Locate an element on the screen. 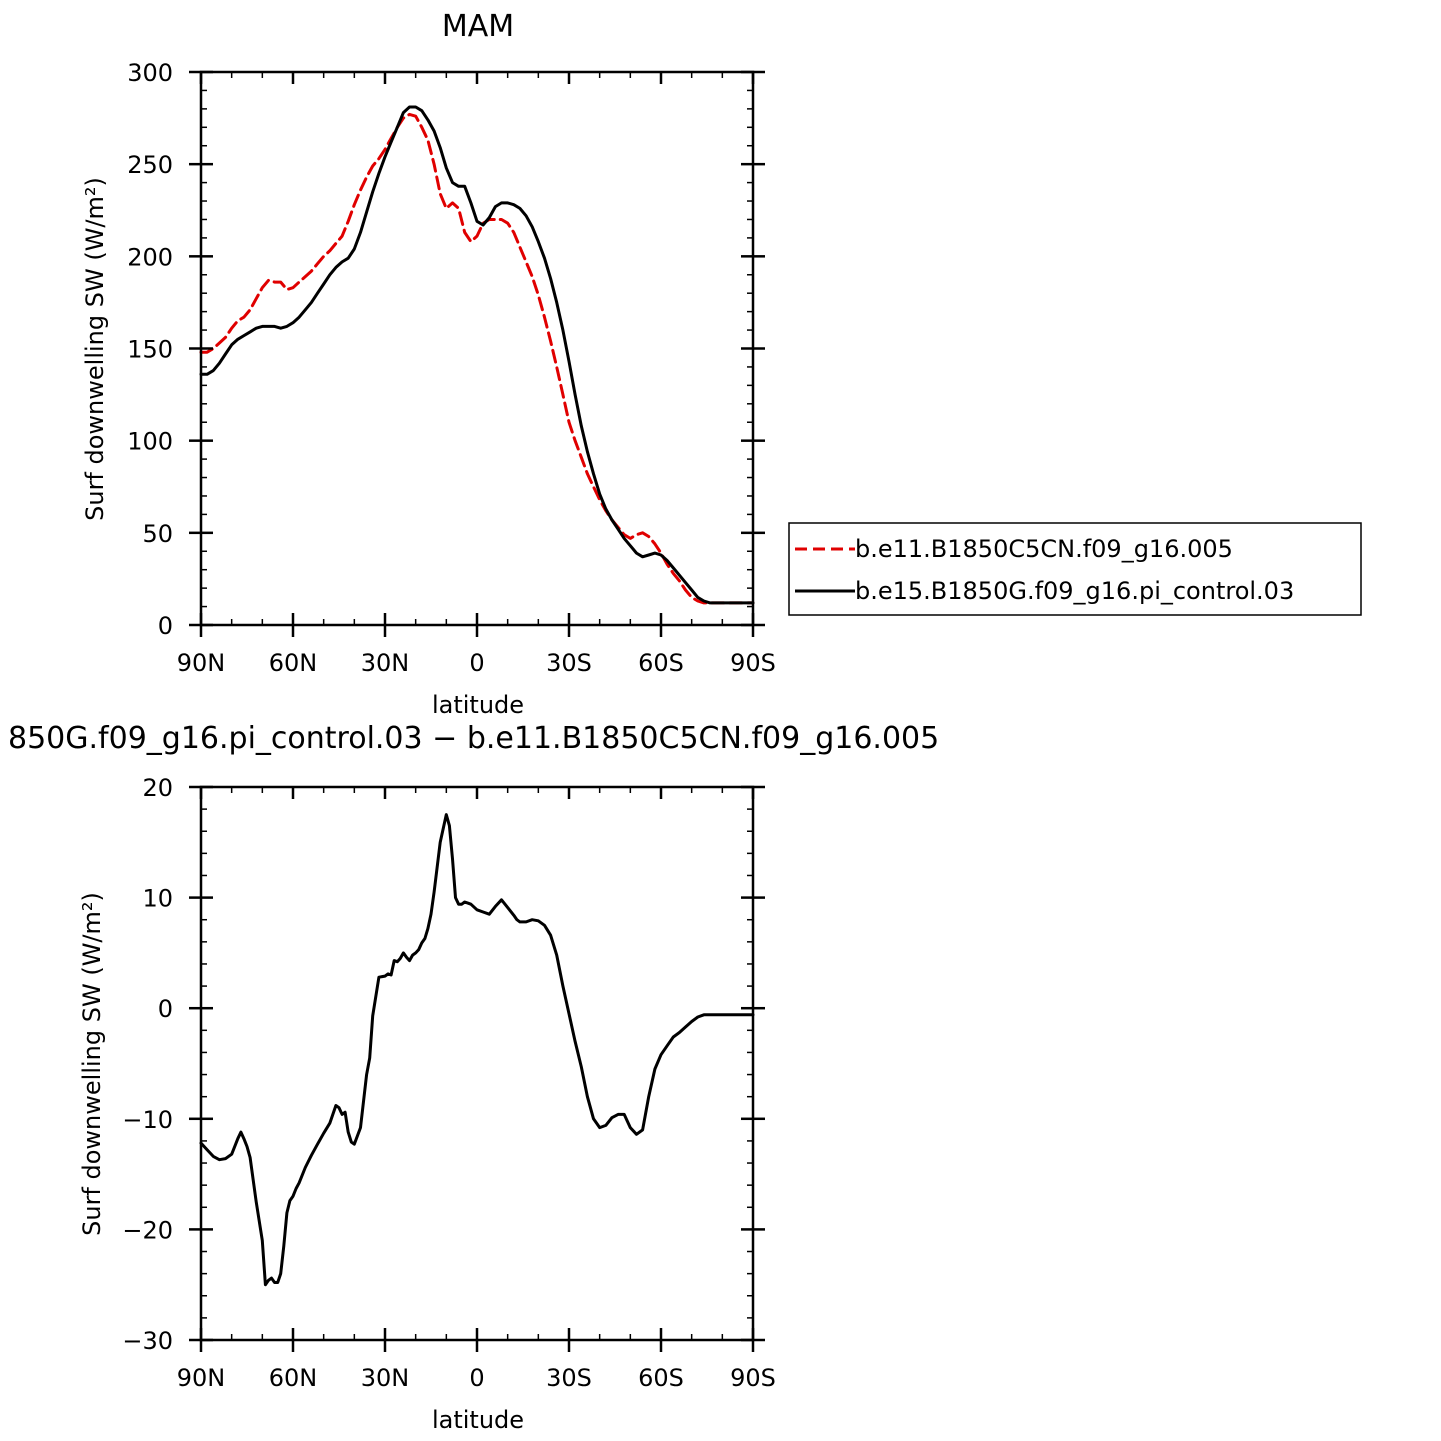 This screenshot has height=1441, width=1441. lower-series-group is located at coordinates (477, 1050).